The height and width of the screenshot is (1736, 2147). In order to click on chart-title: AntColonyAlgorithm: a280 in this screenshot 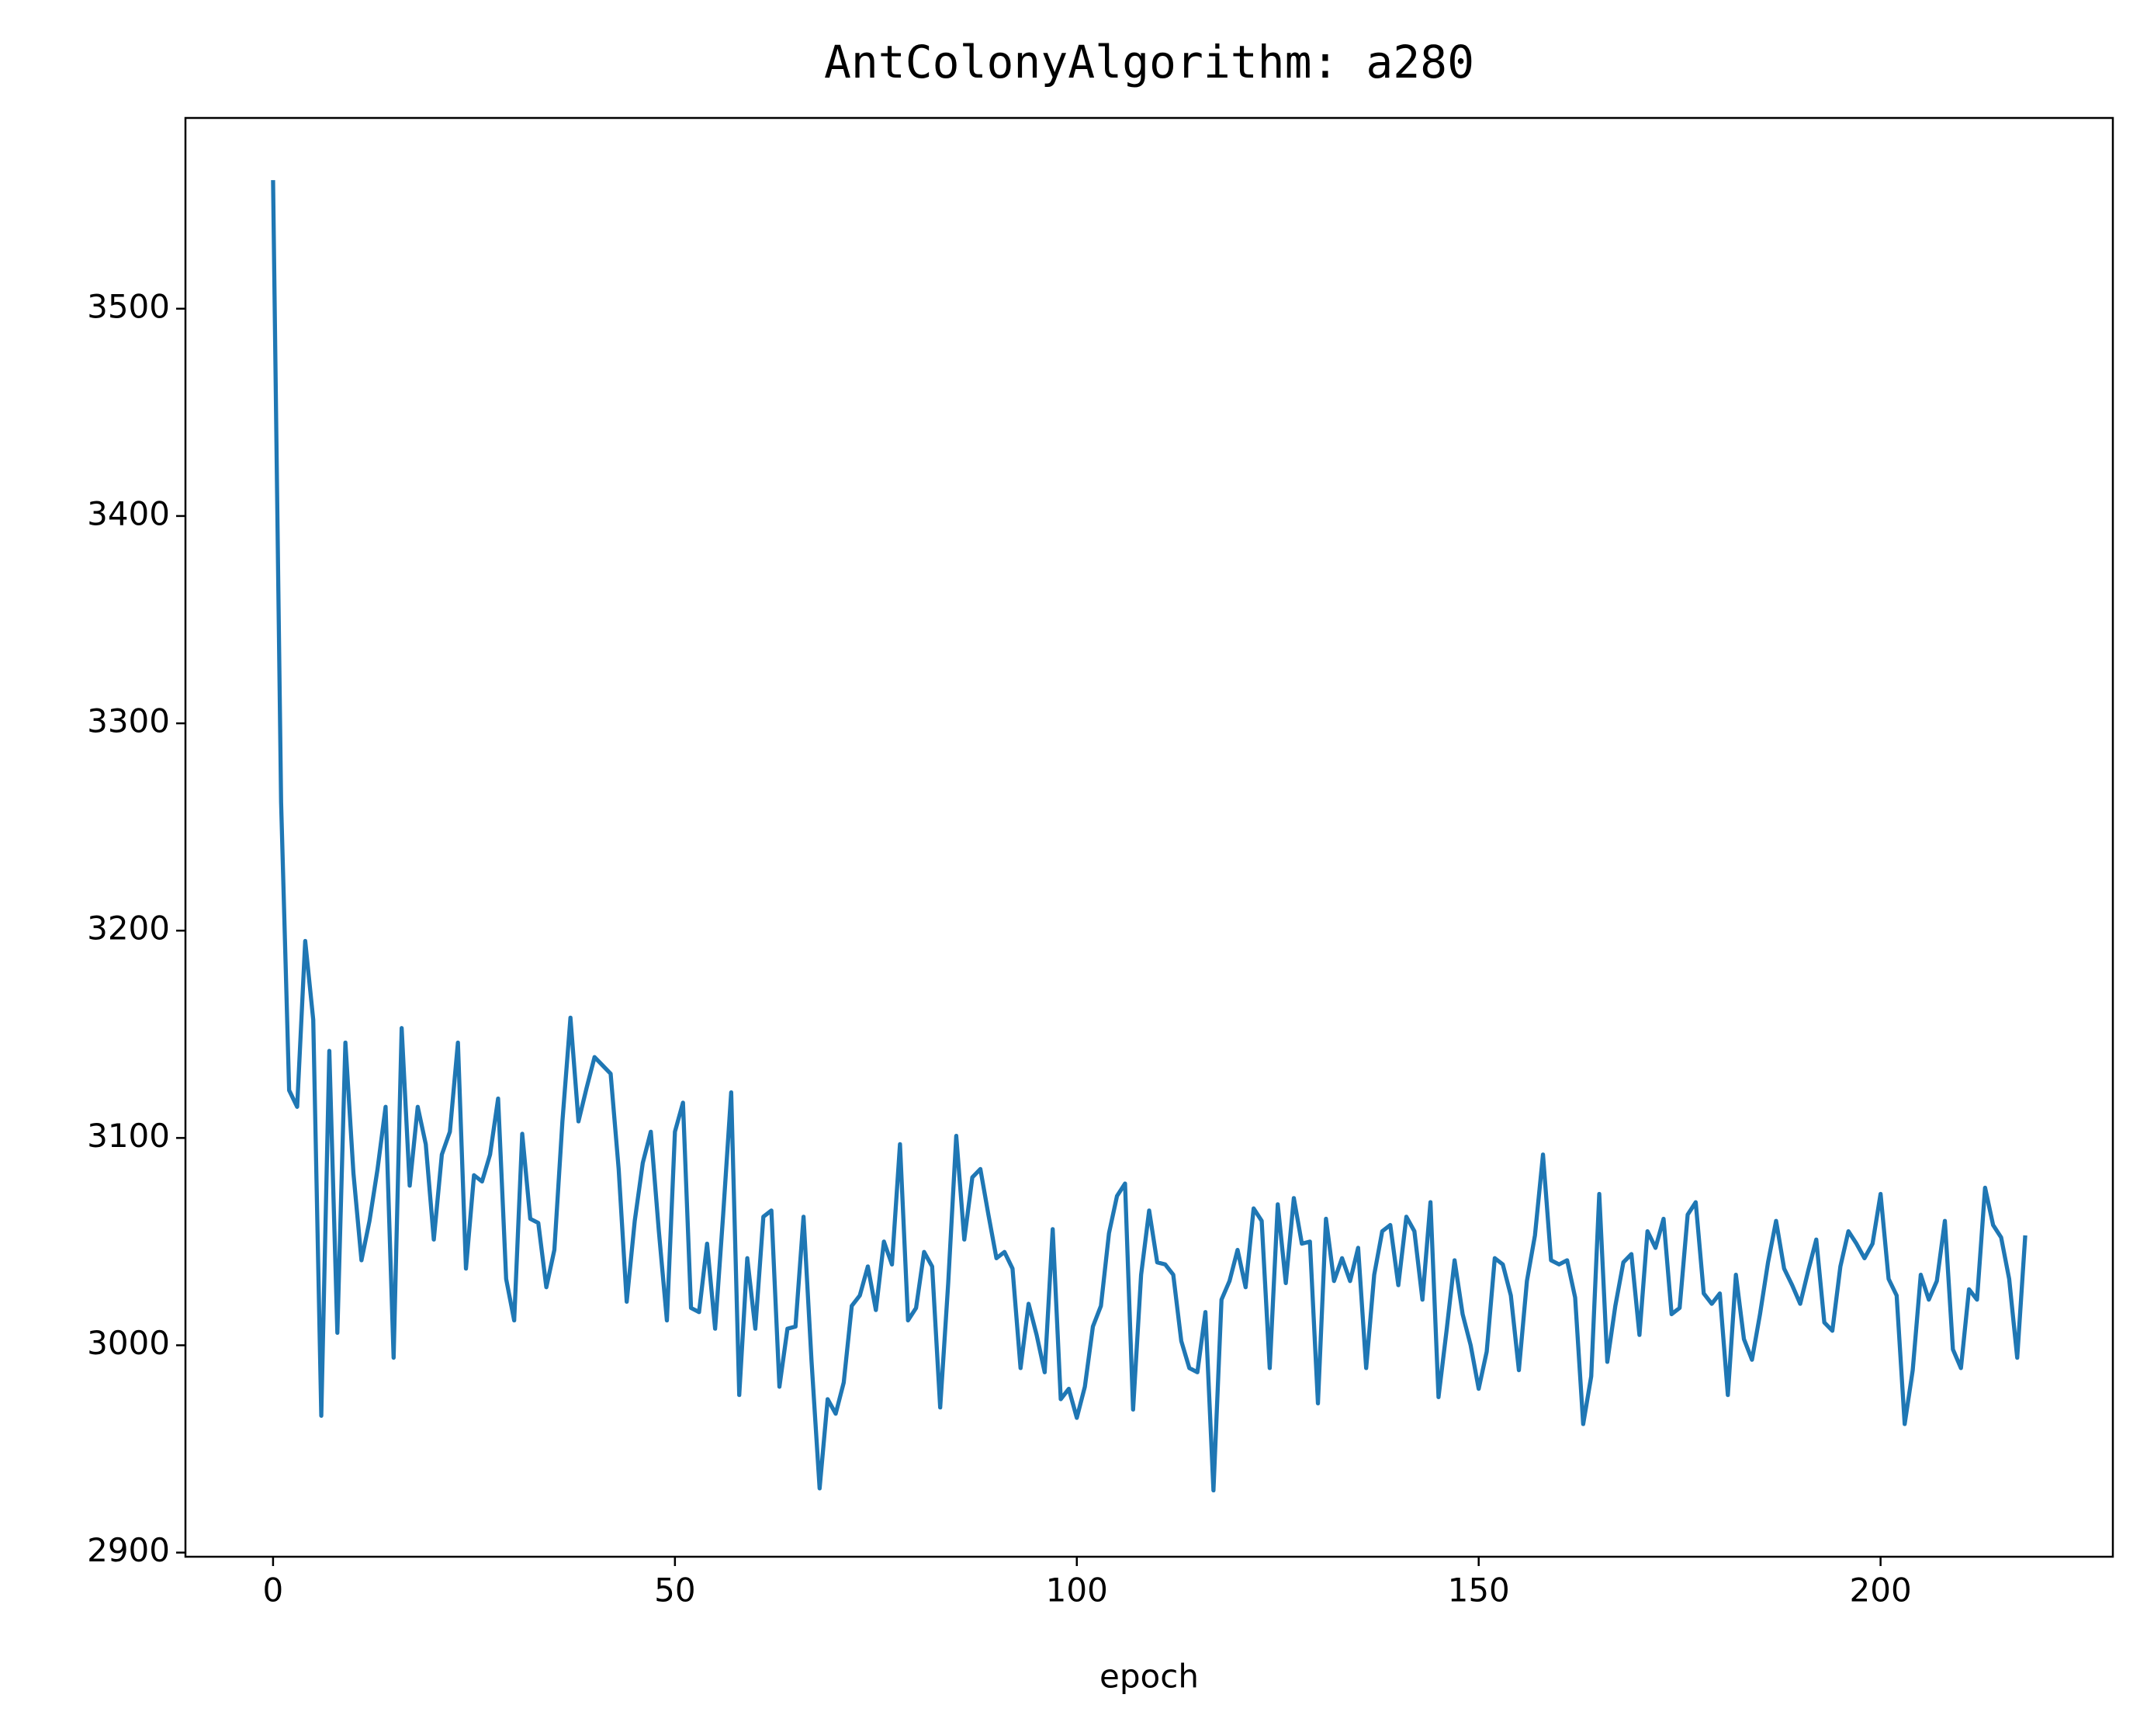, I will do `click(1149, 62)`.